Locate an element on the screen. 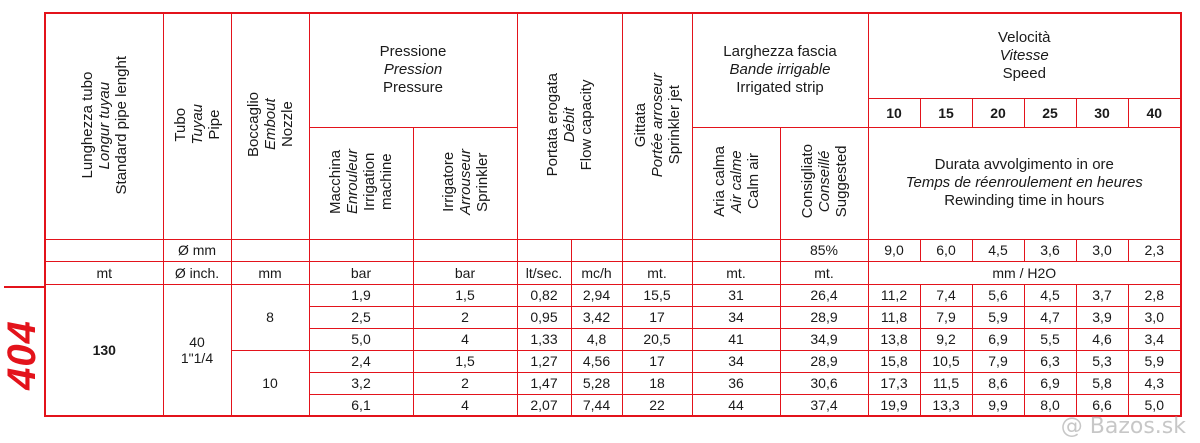 The width and height of the screenshot is (1200, 443). unit-nozzle: mm is located at coordinates (270, 272).